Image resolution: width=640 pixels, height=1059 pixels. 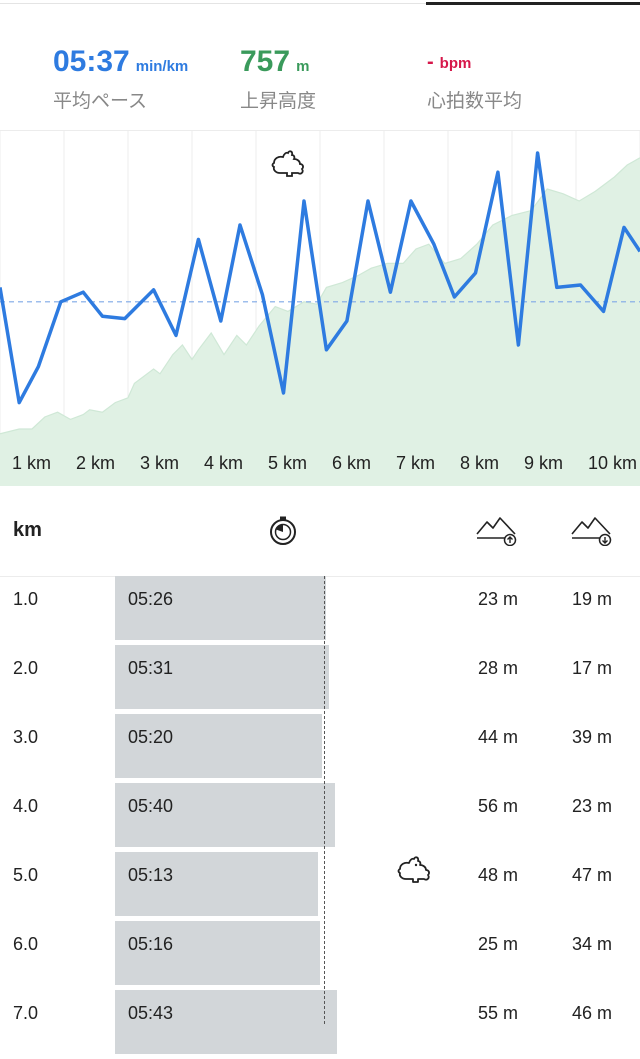 I want to click on row-km: 1.0, so click(x=26, y=599).